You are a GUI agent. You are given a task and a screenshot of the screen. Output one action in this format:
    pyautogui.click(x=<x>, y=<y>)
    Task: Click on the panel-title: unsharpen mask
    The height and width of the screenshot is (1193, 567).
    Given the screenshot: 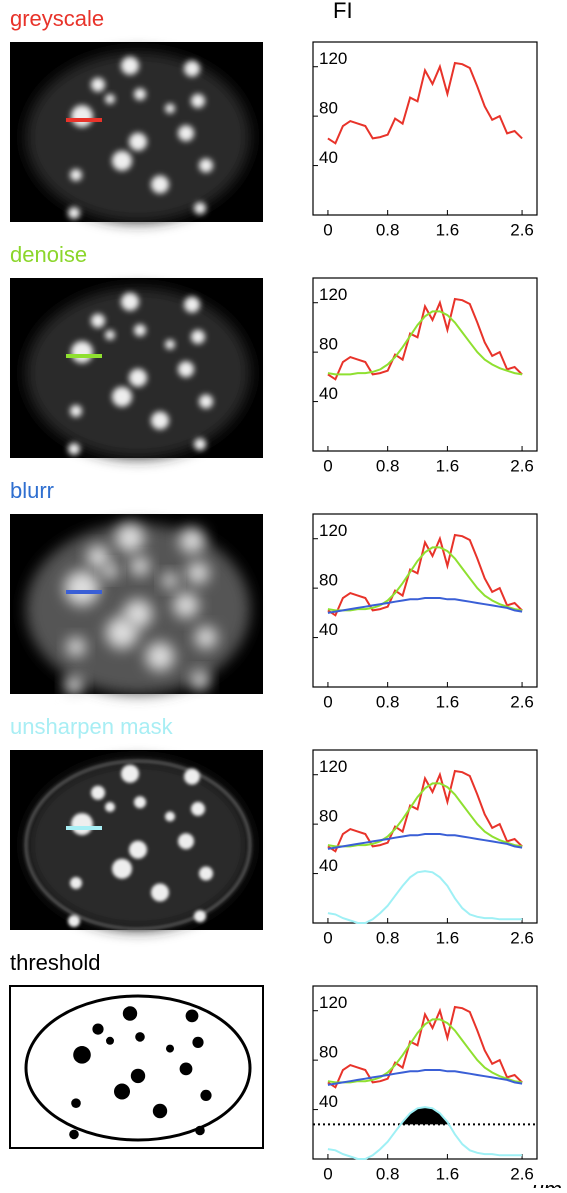 What is the action you would take?
    pyautogui.click(x=92, y=726)
    